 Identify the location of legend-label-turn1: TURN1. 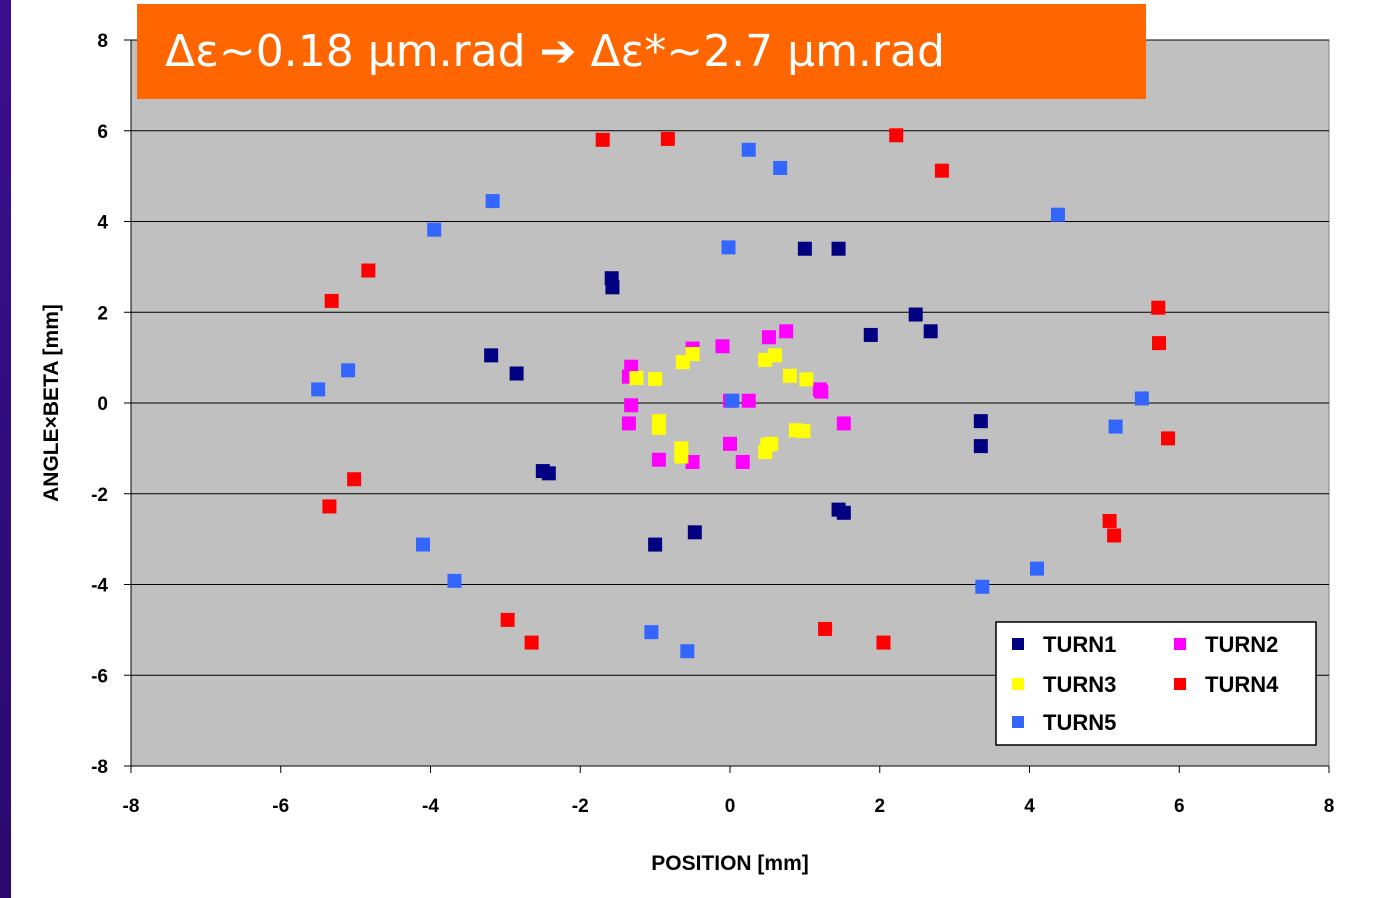
(1079, 644).